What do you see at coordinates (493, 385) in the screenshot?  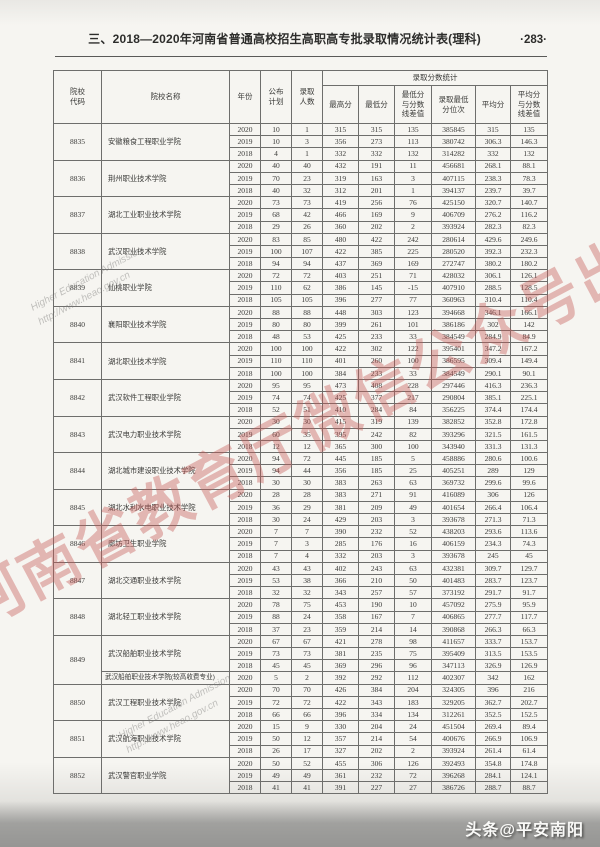 I see `avg-score-cell: 416.3` at bounding box center [493, 385].